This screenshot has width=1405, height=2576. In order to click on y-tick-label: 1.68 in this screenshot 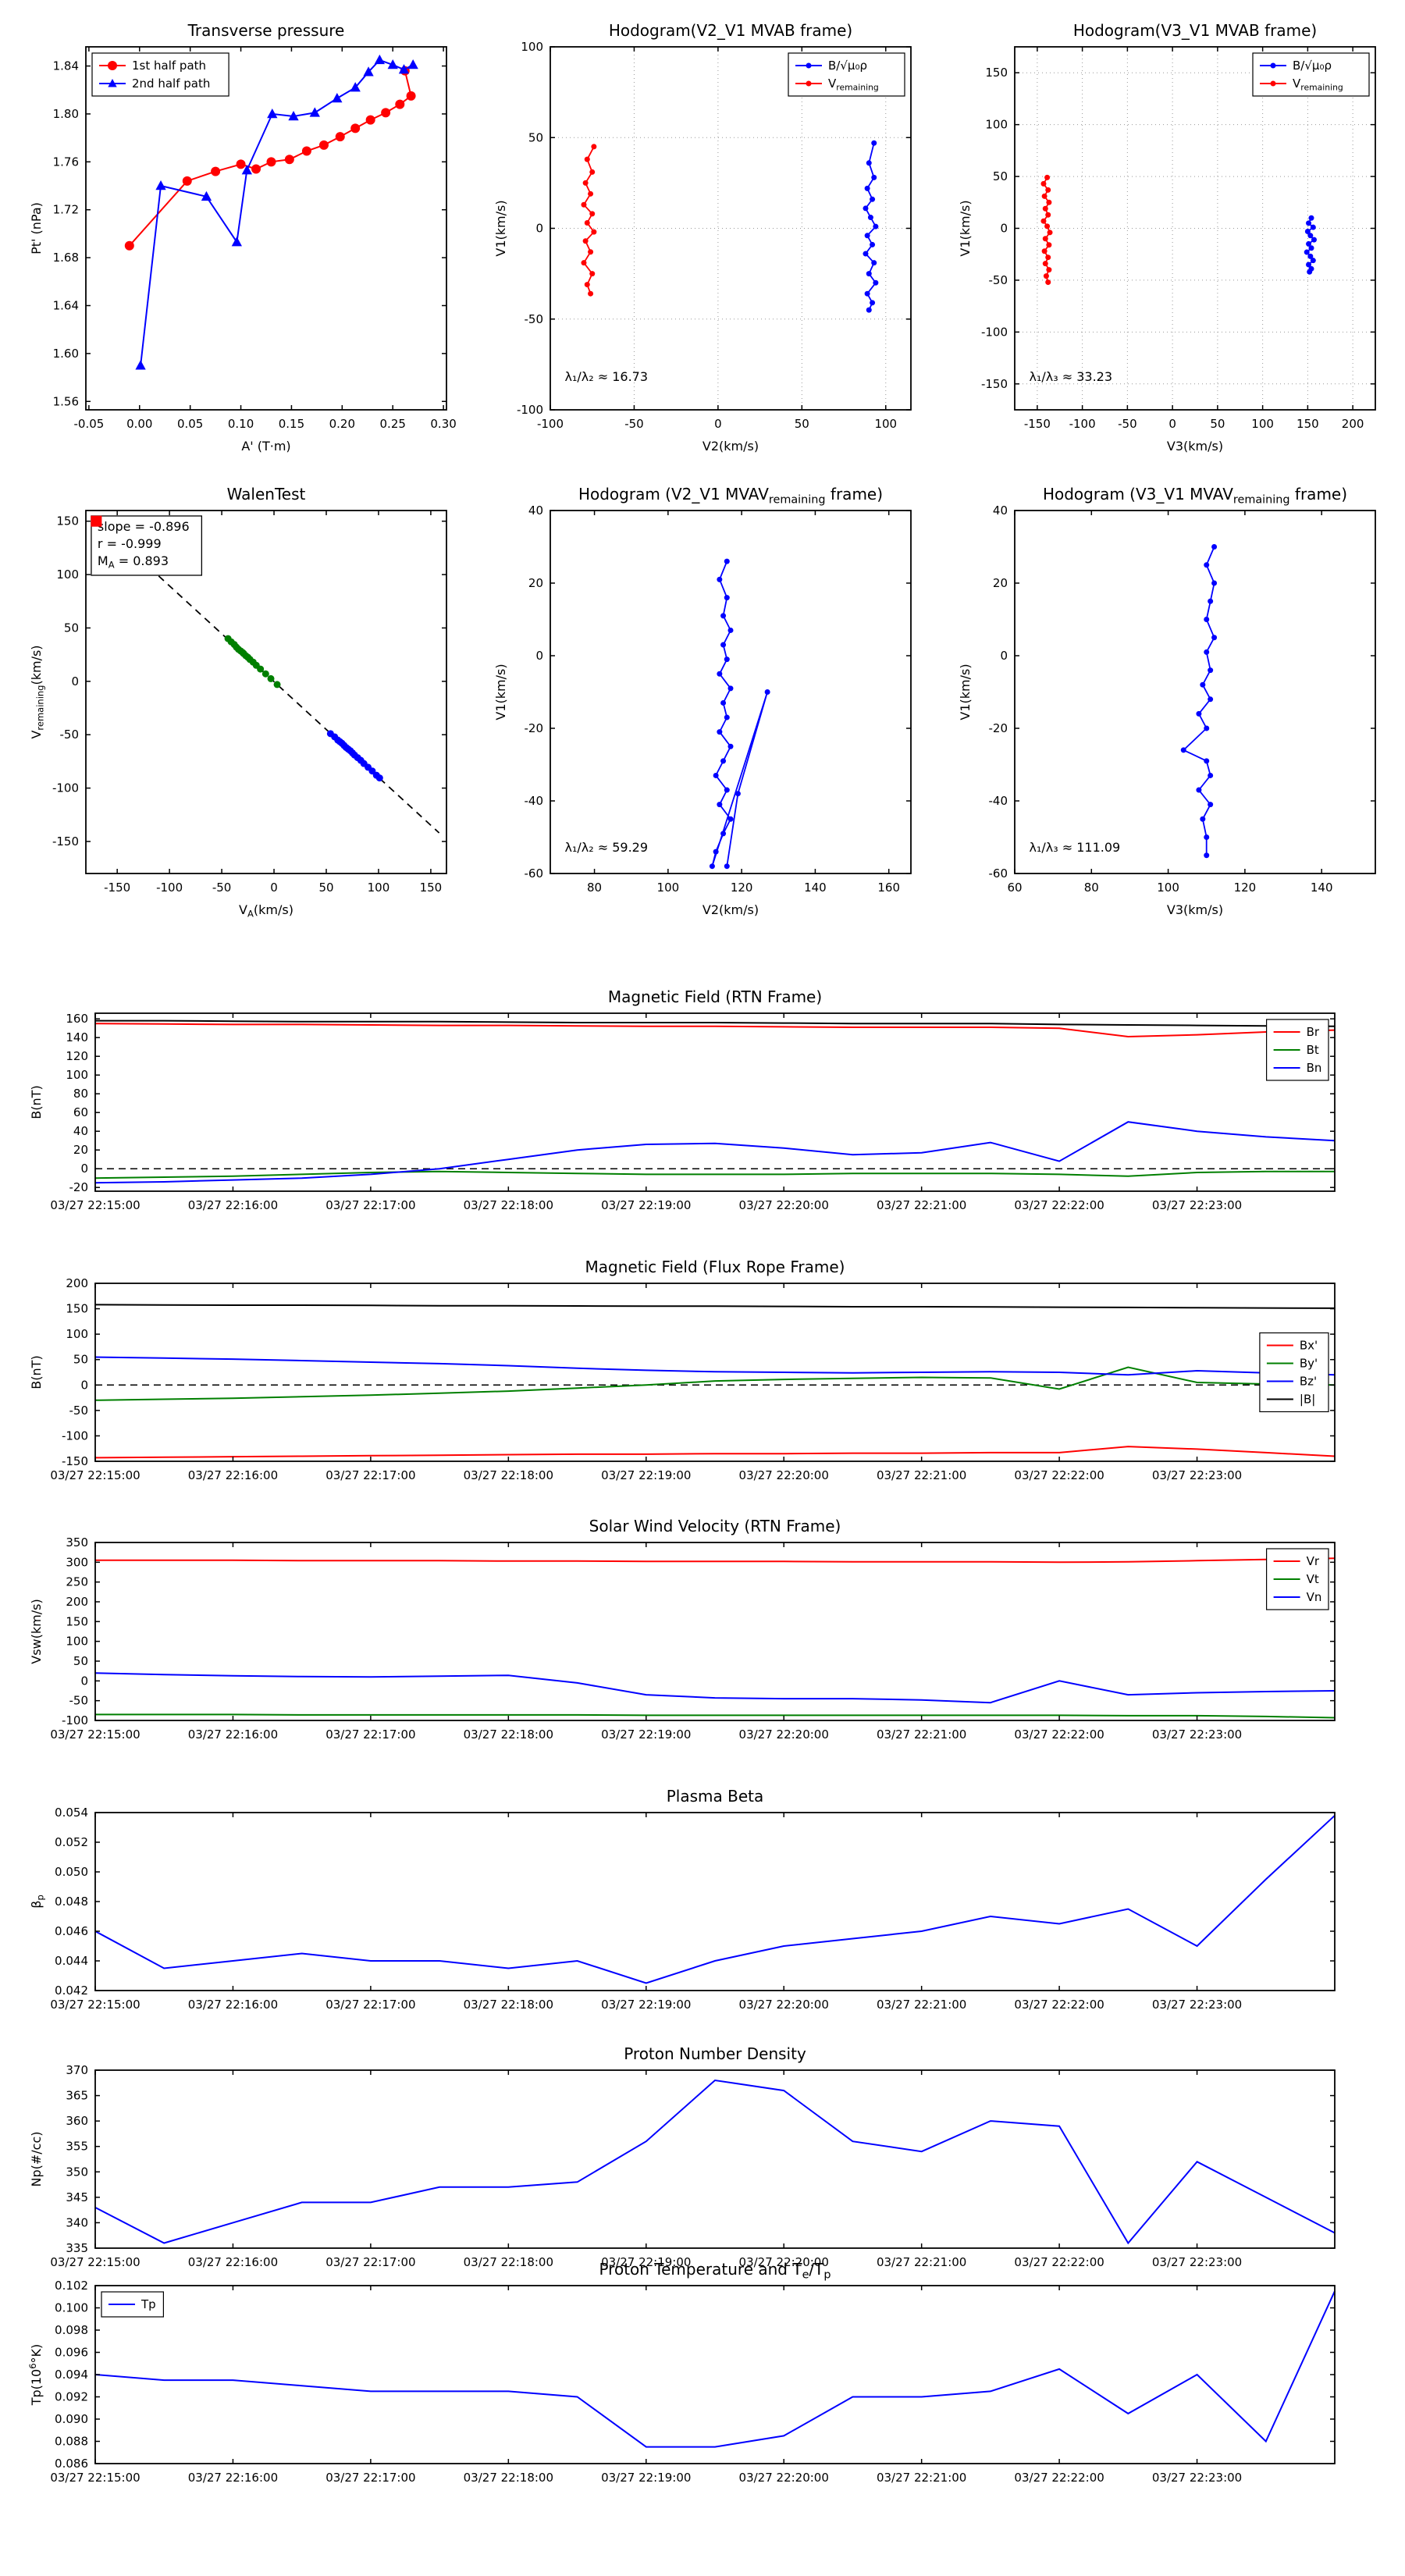, I will do `click(66, 258)`.